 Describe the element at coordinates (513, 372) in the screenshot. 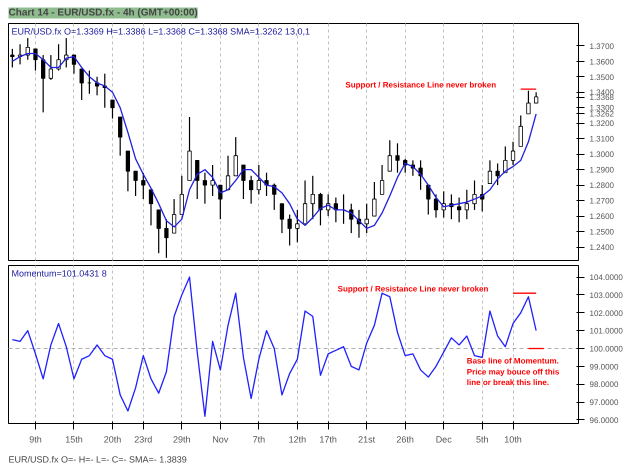

I see `annotation: Base line of Momentum. Price may bouce off this line or break this line.` at that location.